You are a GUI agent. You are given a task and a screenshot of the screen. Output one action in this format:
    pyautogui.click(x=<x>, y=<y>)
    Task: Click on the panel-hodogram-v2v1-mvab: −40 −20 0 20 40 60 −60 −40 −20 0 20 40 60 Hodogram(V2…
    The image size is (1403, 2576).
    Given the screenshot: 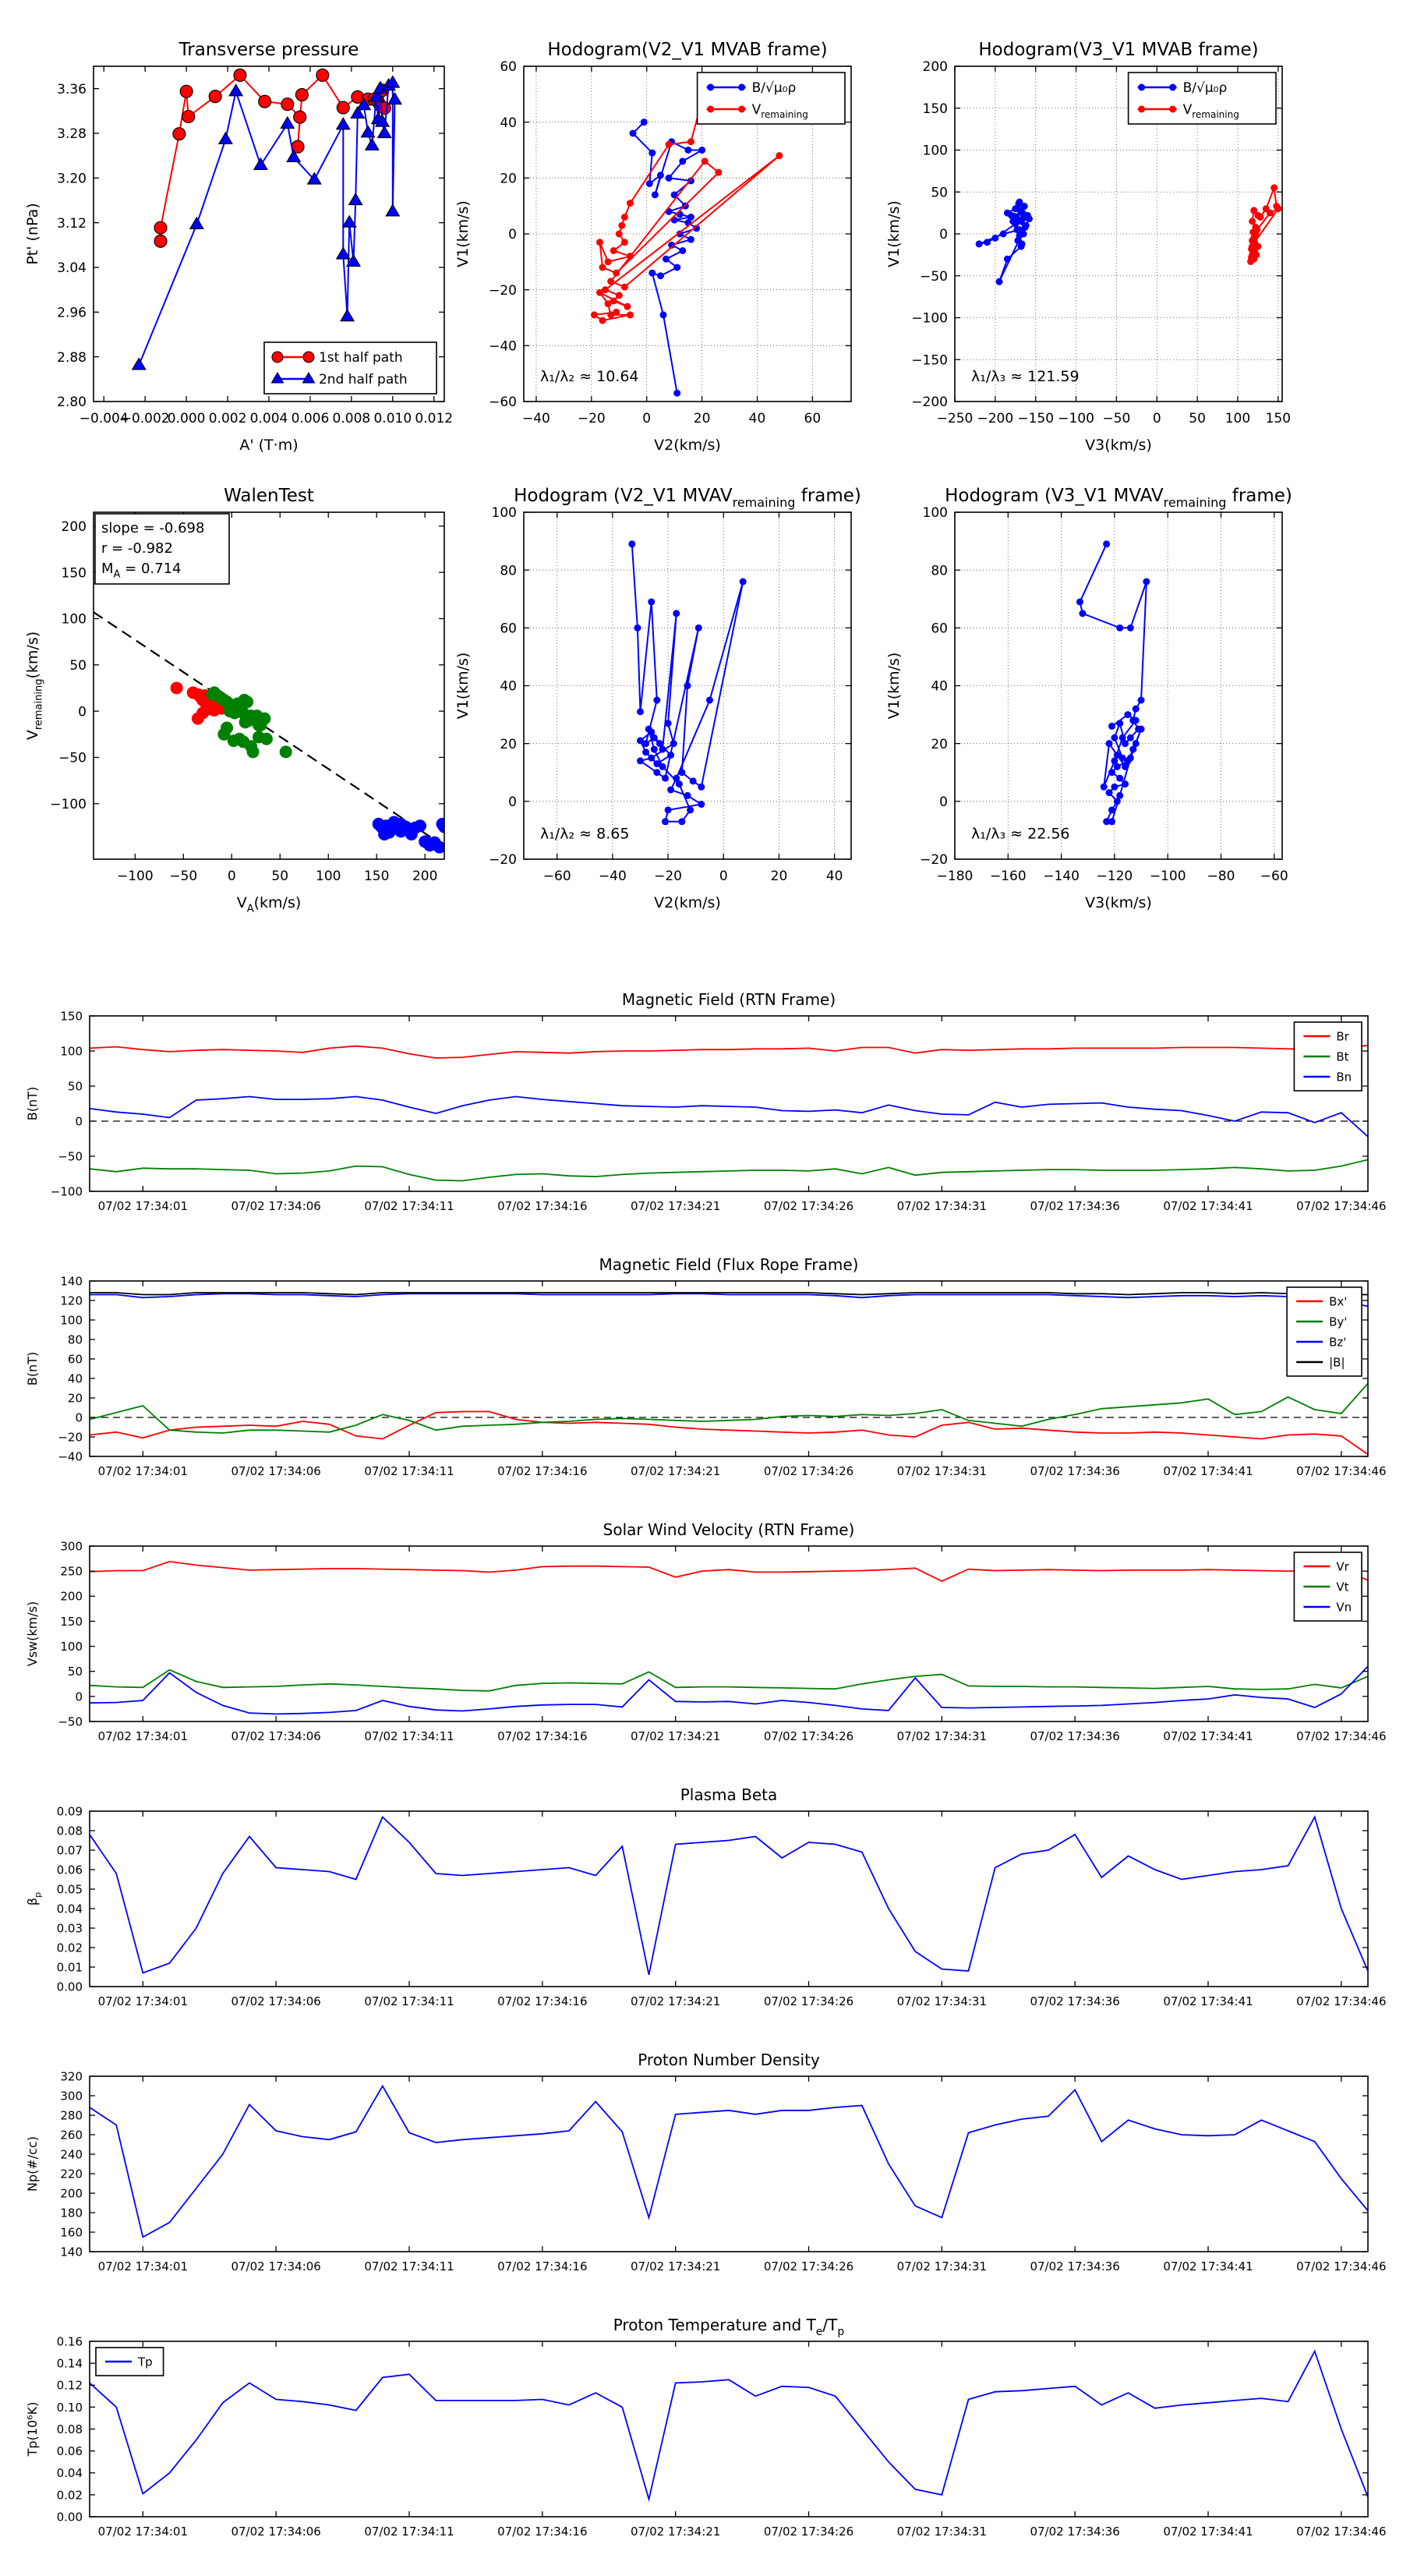 What is the action you would take?
    pyautogui.click(x=653, y=247)
    